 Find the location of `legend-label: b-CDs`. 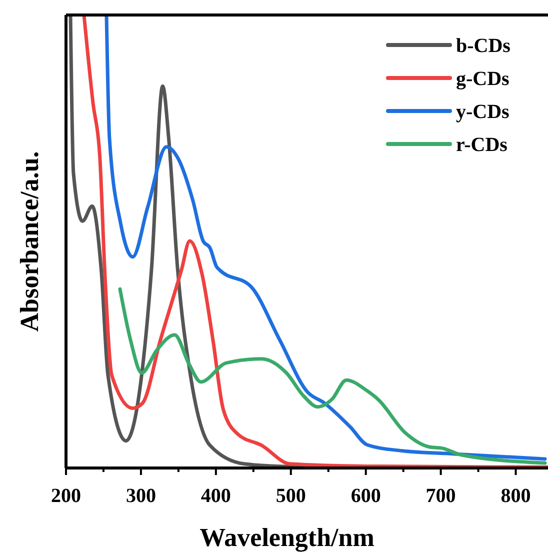

legend-label: b-CDs is located at coordinates (483, 46).